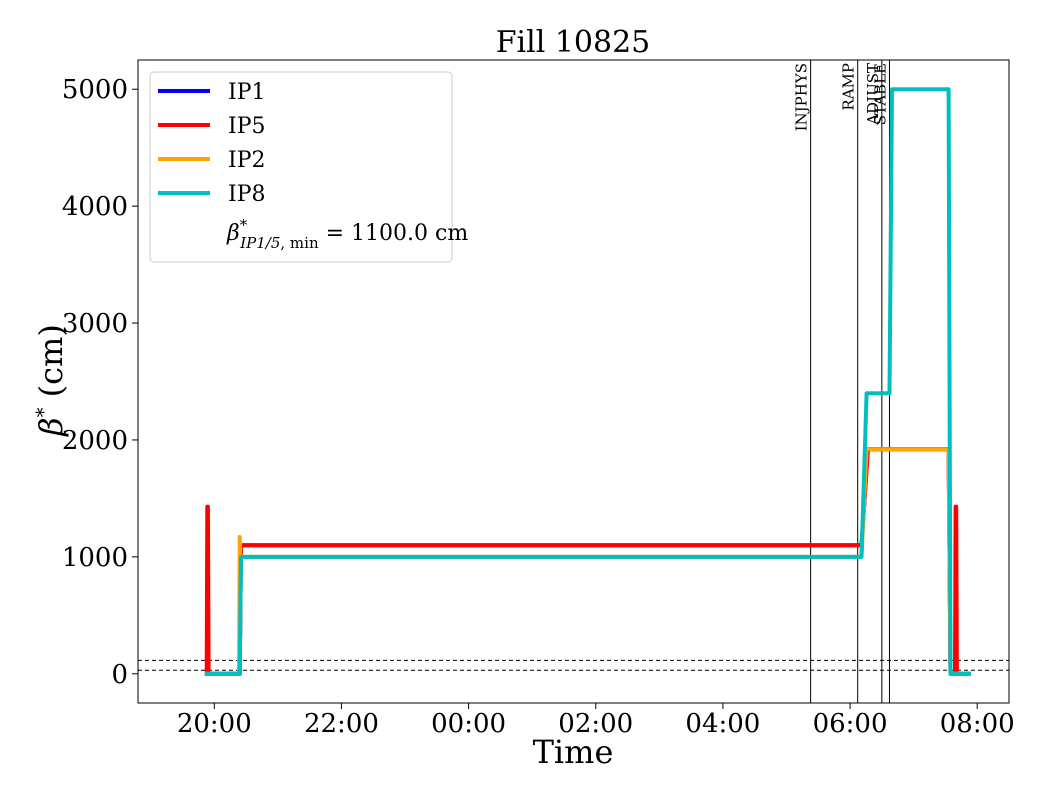 This screenshot has height=800, width=1040. Describe the element at coordinates (849, 87) in the screenshot. I see `phase-label-ramp: RAMP` at that location.